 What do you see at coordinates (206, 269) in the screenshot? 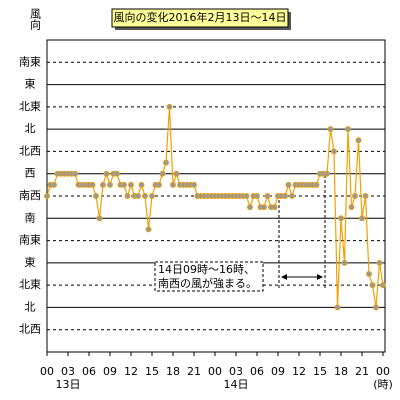
I see `annotation: 14日09時～16時、` at bounding box center [206, 269].